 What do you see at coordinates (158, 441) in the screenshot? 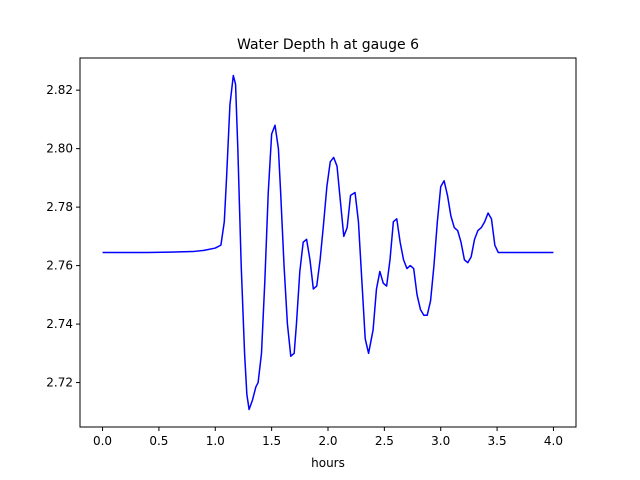
I see `x-tick-label: 0.5` at bounding box center [158, 441].